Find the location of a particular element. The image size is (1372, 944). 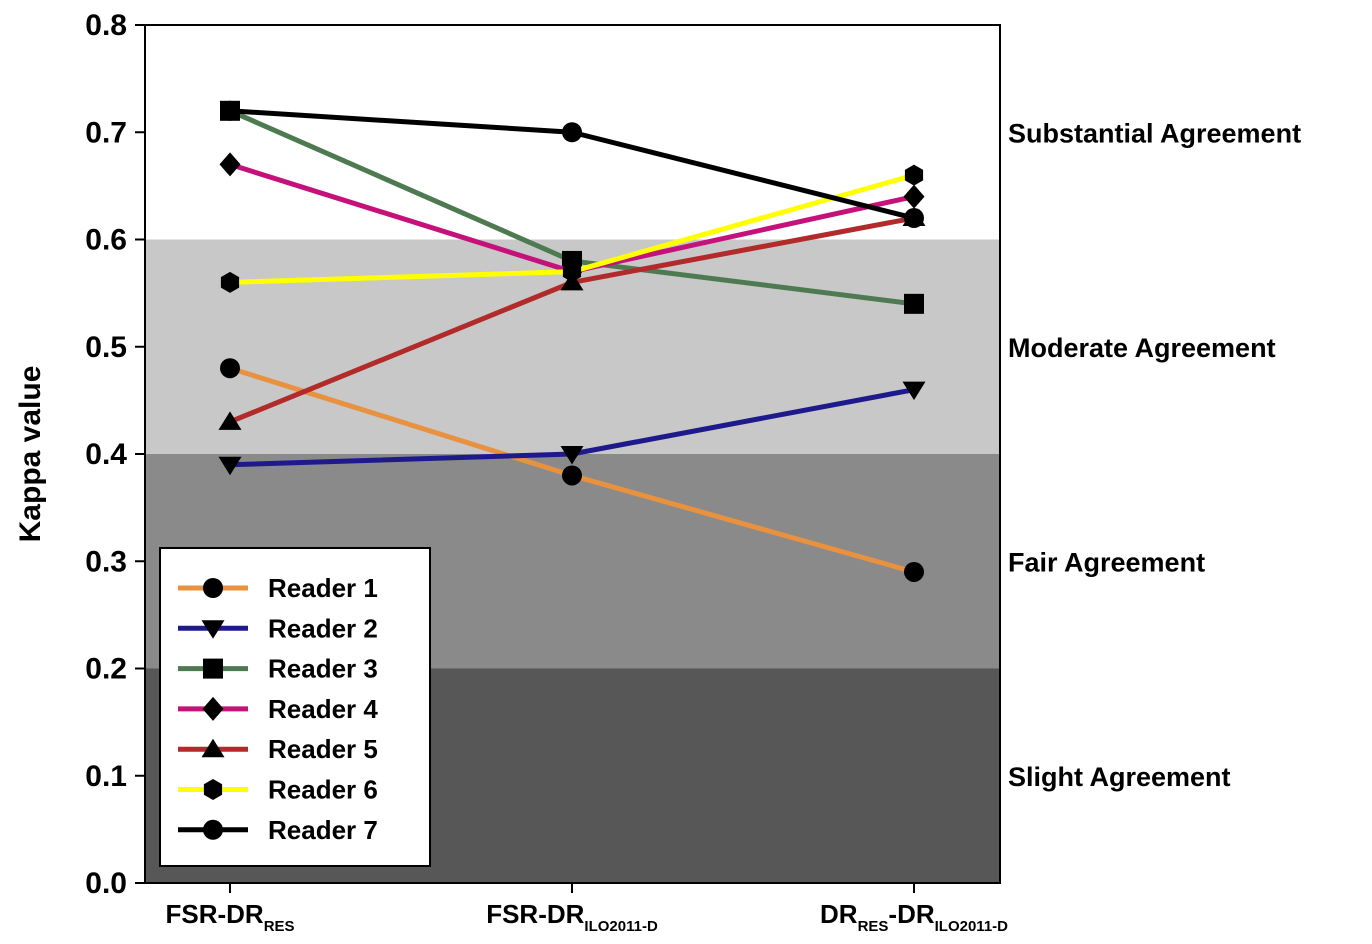

y-tick-label-4: 0.4 is located at coordinates (106, 454).